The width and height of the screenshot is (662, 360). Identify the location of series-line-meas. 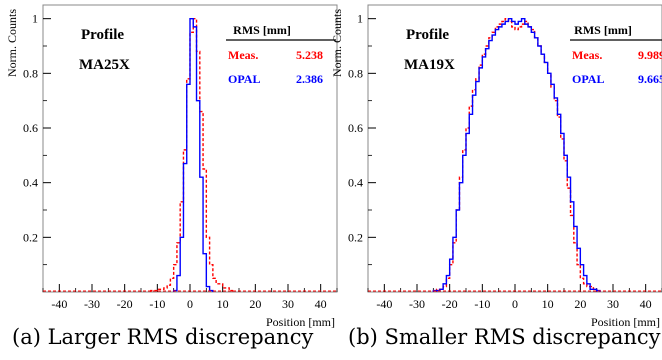
(192, 154).